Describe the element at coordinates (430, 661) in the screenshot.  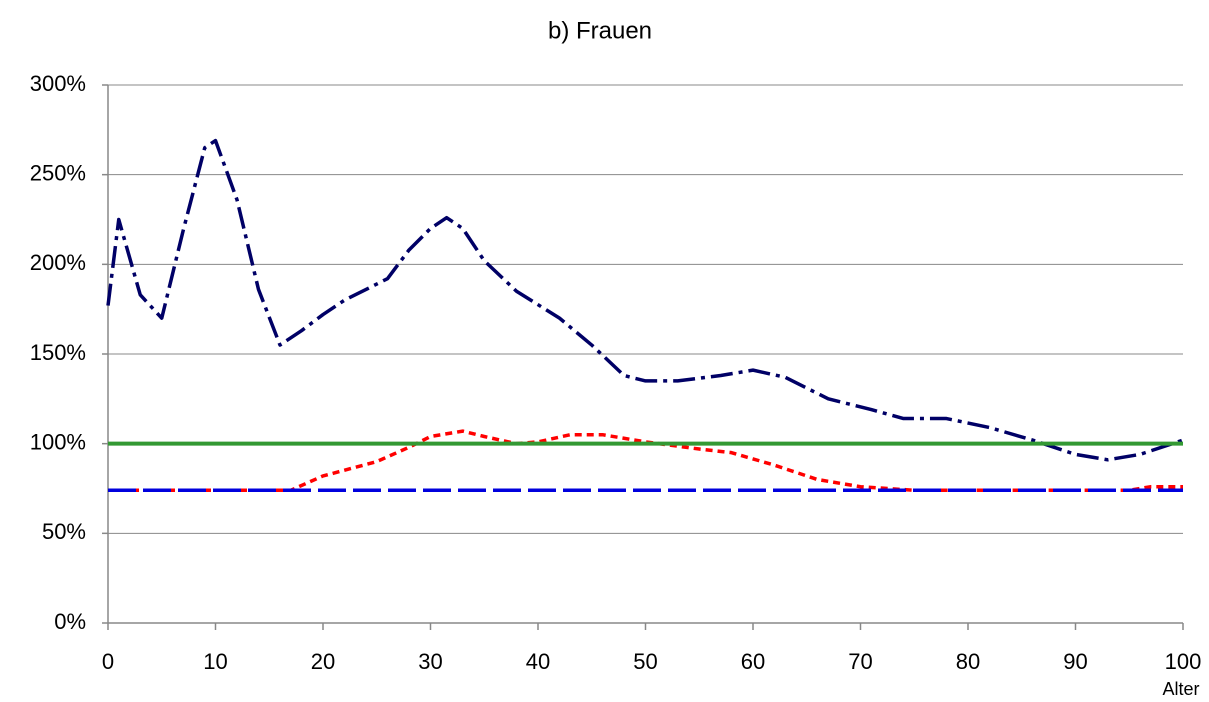
I see `x-tick-label: 30` at that location.